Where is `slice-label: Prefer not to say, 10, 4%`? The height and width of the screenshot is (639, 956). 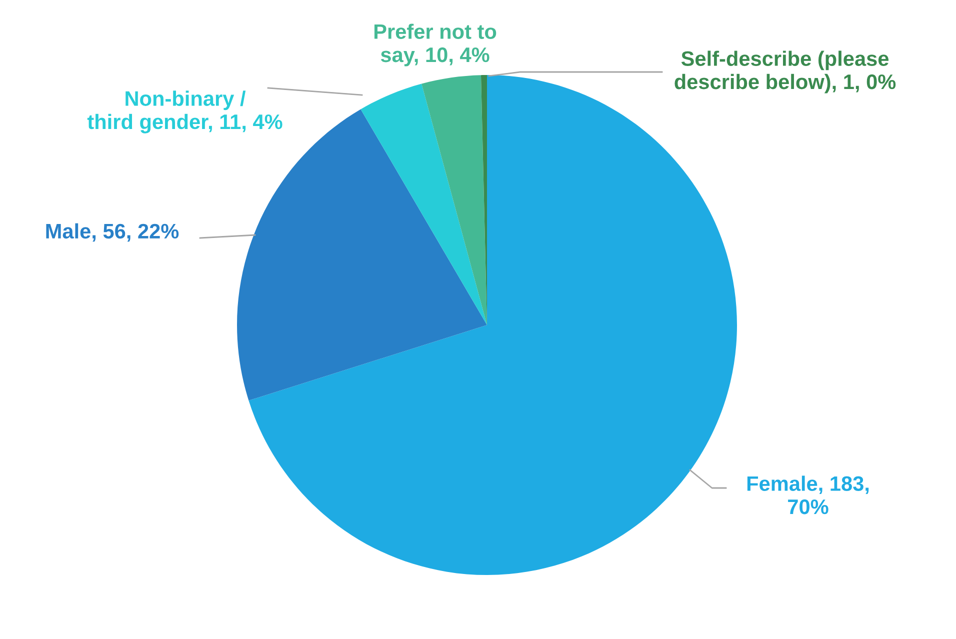 slice-label: Prefer not to say, 10, 4% is located at coordinates (435, 45).